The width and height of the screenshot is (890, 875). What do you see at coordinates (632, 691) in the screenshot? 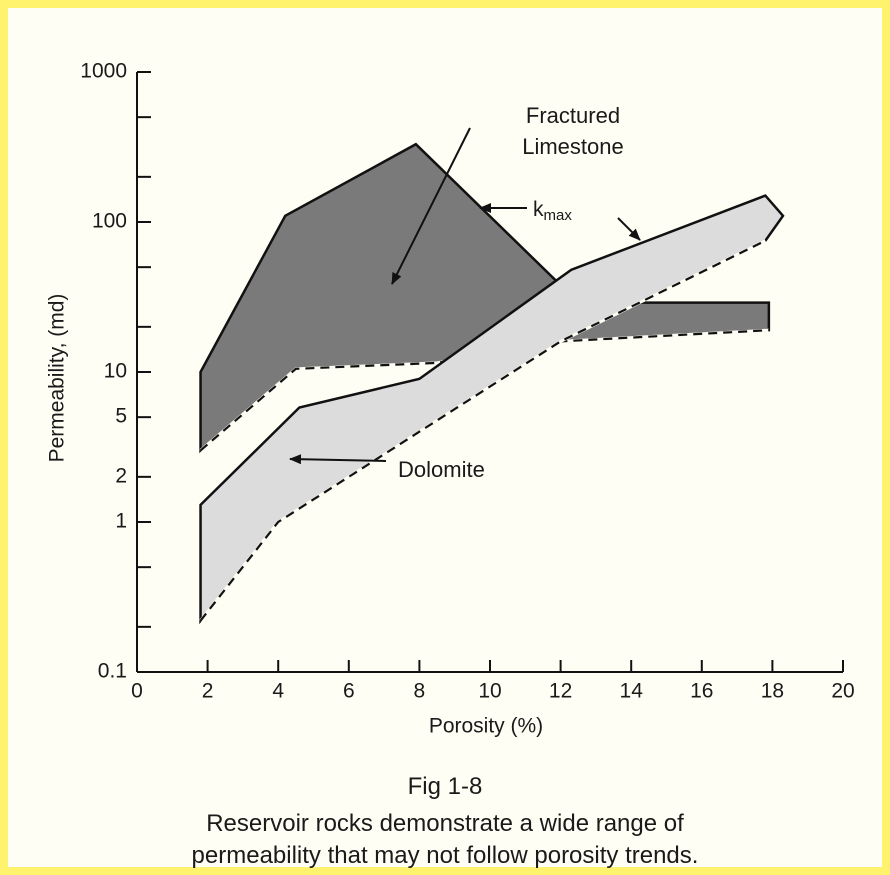
I see `x-tick-label: 14` at bounding box center [632, 691].